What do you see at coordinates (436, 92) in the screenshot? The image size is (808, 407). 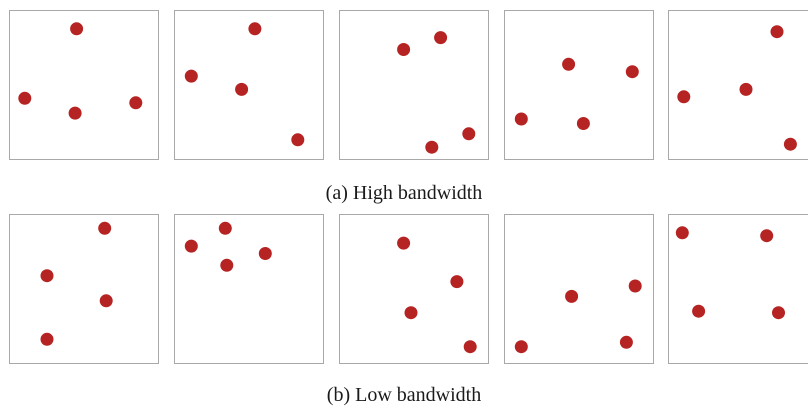 I see `high-bandwidth-panel-3-plot` at bounding box center [436, 92].